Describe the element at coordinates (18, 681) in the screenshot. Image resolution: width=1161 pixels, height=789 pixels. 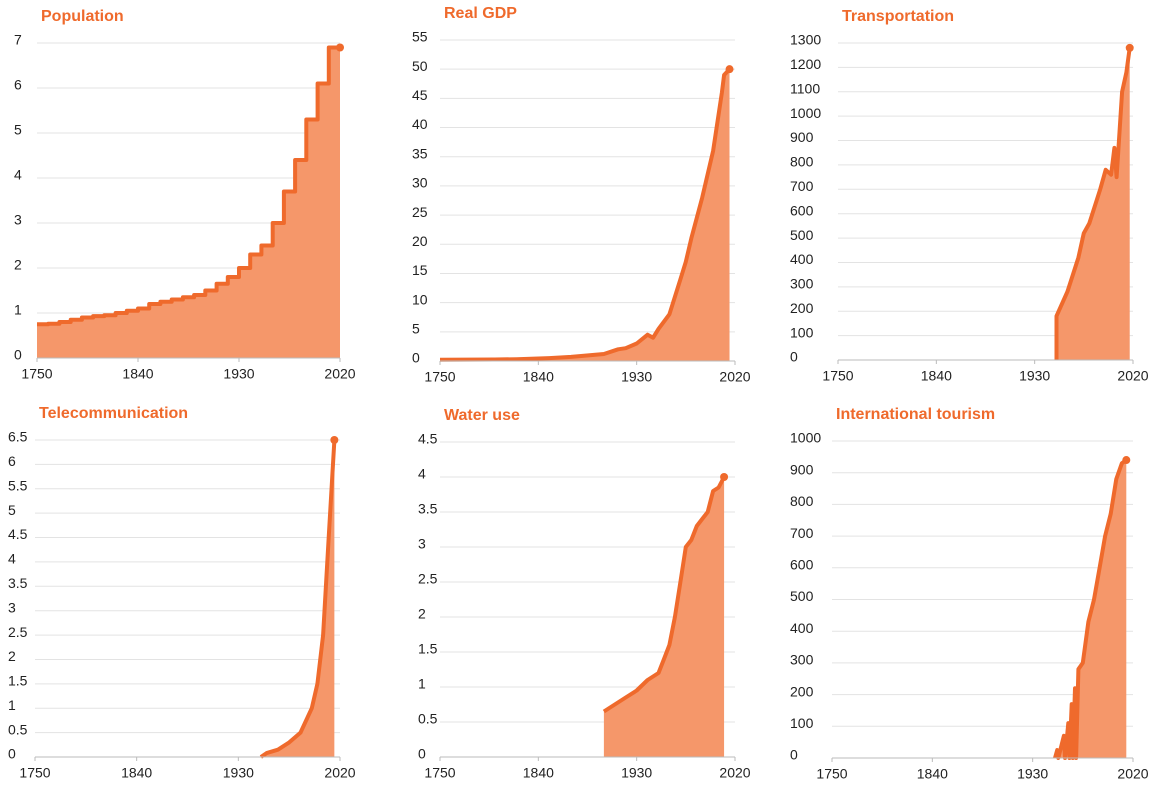
I see `y-tick-label: 1.5` at that location.